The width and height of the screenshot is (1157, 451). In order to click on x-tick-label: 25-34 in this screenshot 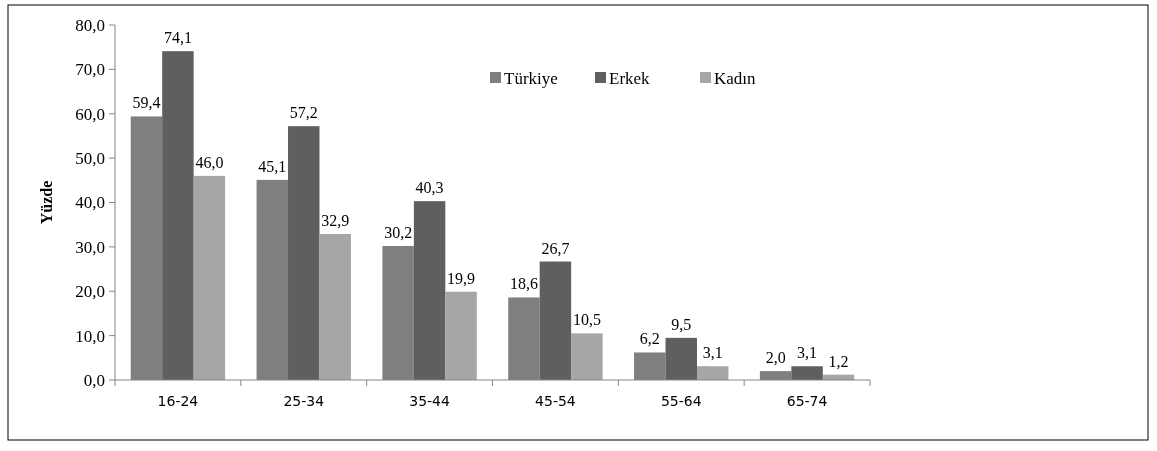, I will do `click(304, 401)`.